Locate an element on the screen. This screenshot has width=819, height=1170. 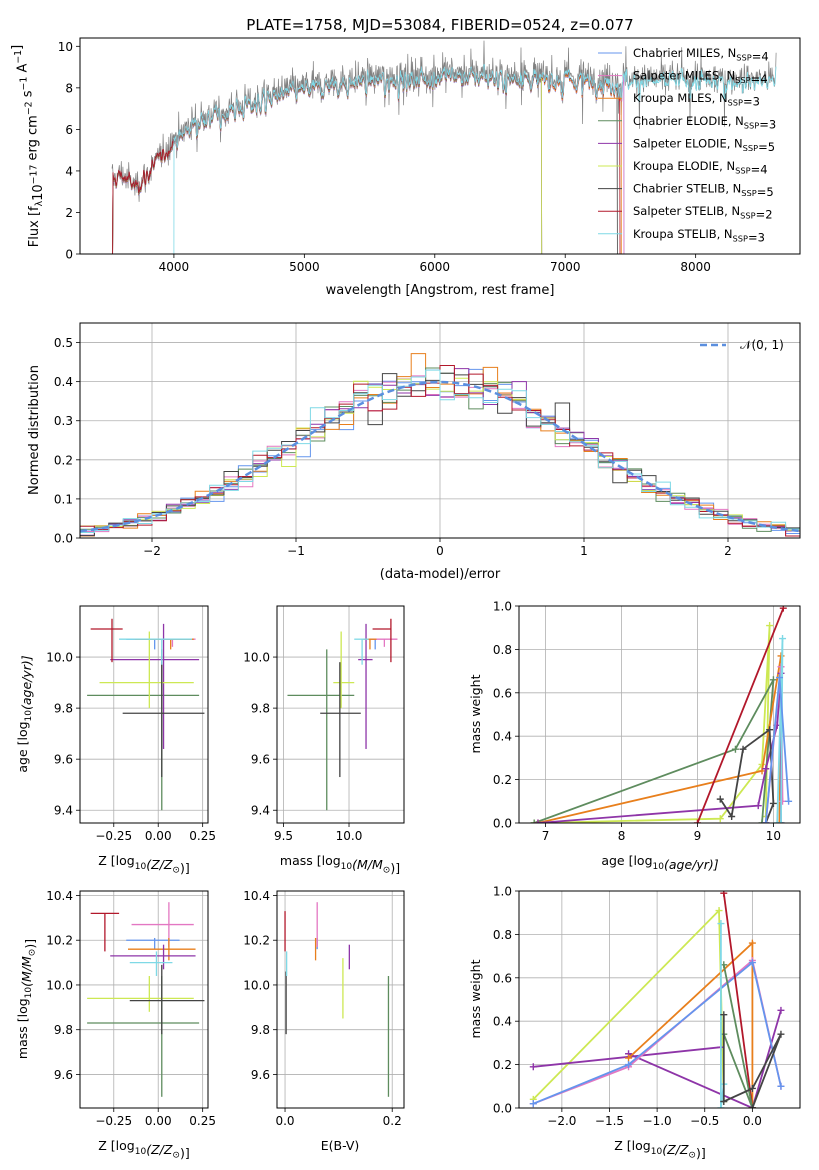
label-part: Salpeter MILES, N is located at coordinates (684, 76).